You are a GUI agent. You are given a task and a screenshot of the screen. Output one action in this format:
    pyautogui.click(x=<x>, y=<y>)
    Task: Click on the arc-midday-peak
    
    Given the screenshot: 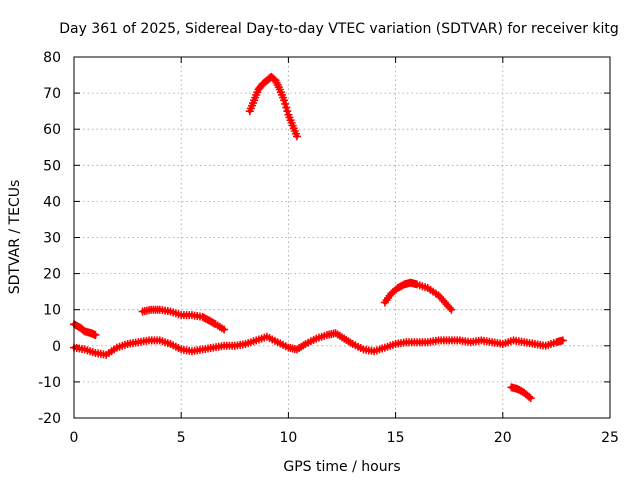 What is the action you would take?
    pyautogui.click(x=273, y=106)
    